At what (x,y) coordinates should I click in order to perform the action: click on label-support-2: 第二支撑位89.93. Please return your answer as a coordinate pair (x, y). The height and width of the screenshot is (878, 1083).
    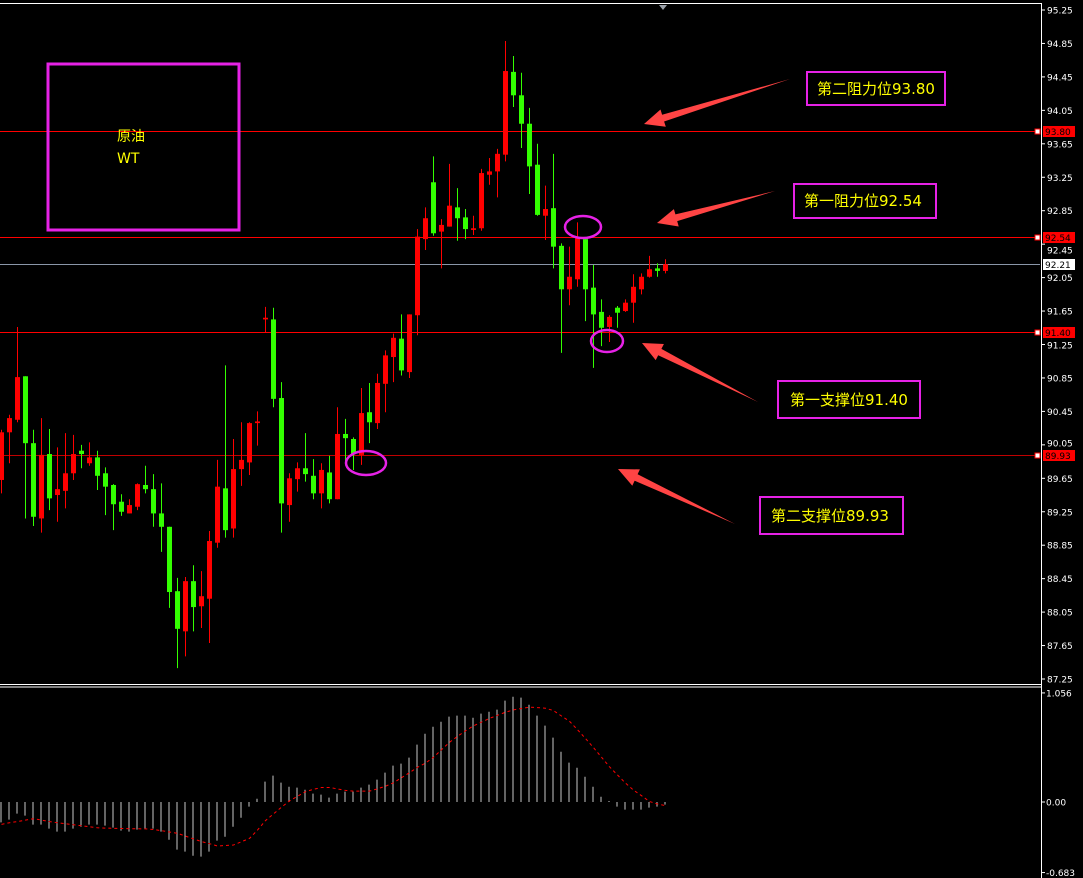
    Looking at the image, I should click on (831, 515).